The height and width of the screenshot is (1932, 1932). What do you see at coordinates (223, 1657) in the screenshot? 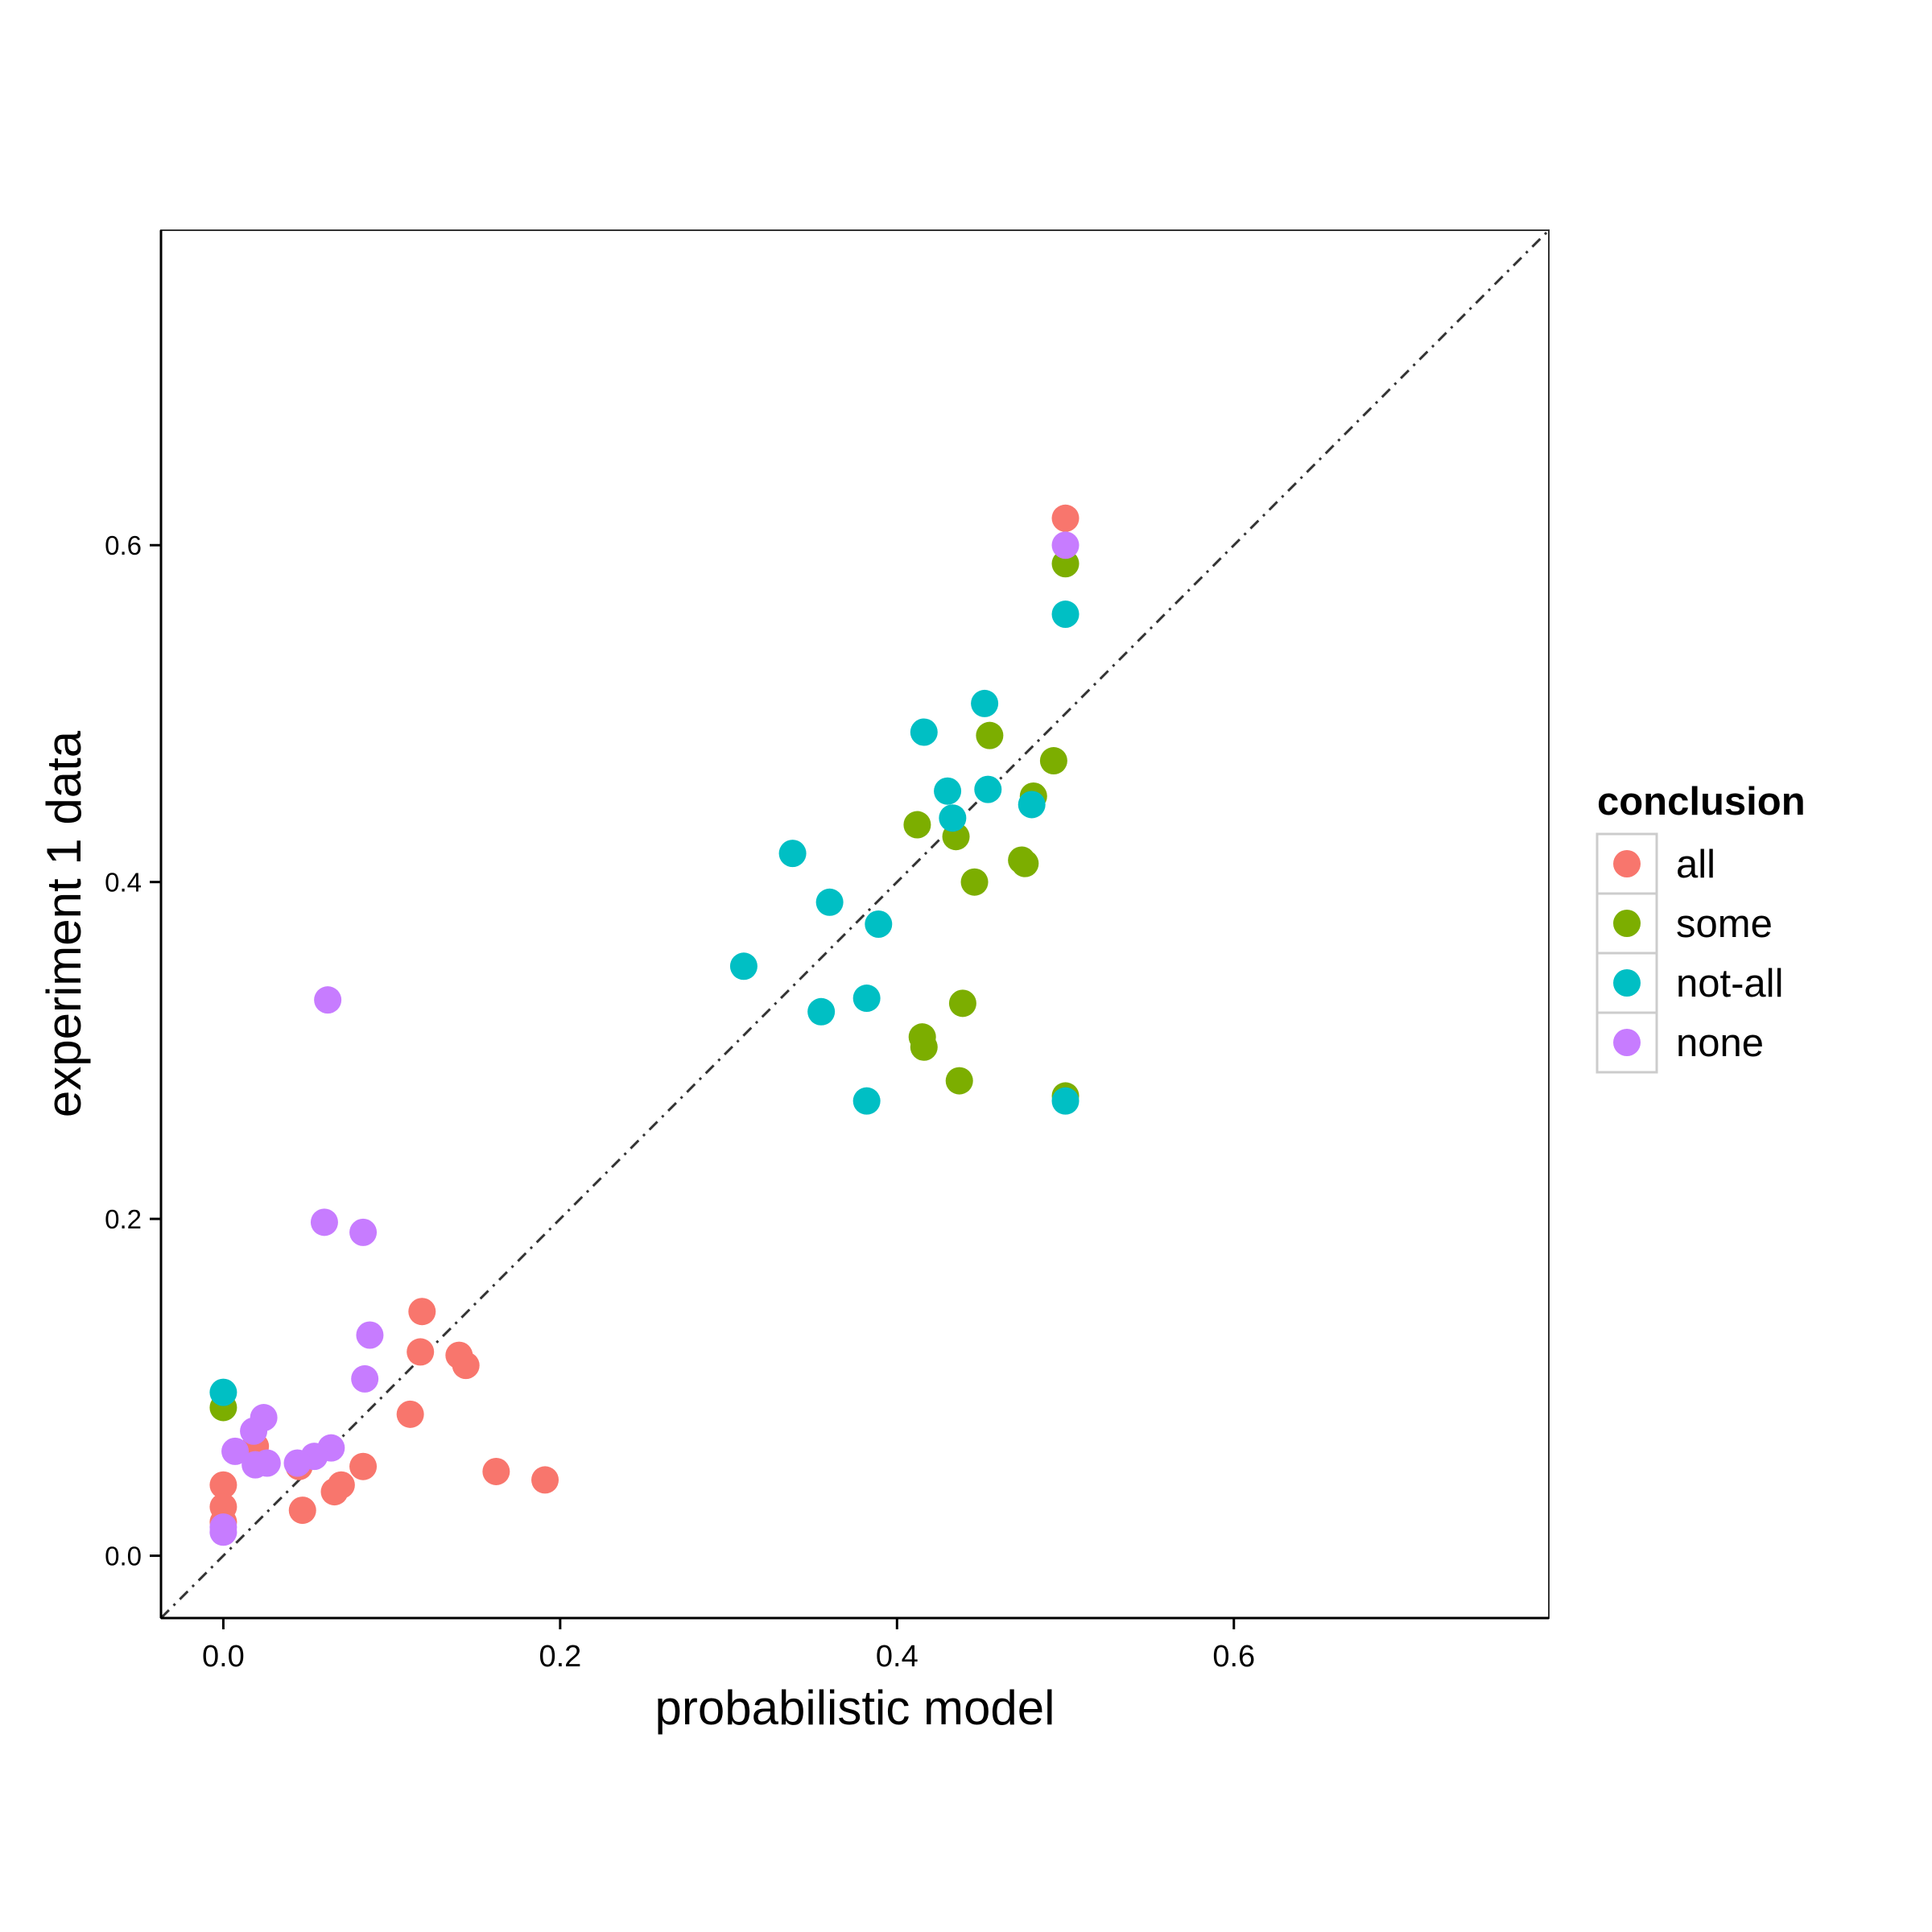
I see `x-tick-label: 0.0` at bounding box center [223, 1657].